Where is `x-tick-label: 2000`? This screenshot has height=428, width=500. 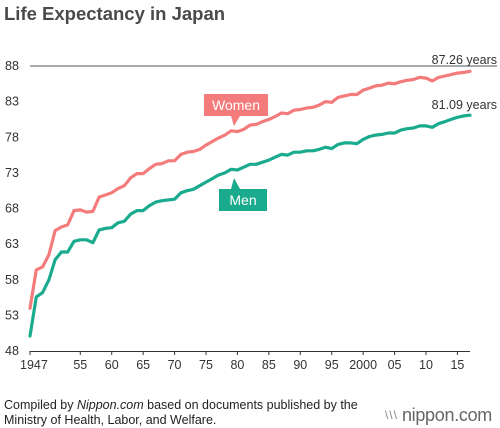
x-tick-label: 2000 is located at coordinates (363, 365).